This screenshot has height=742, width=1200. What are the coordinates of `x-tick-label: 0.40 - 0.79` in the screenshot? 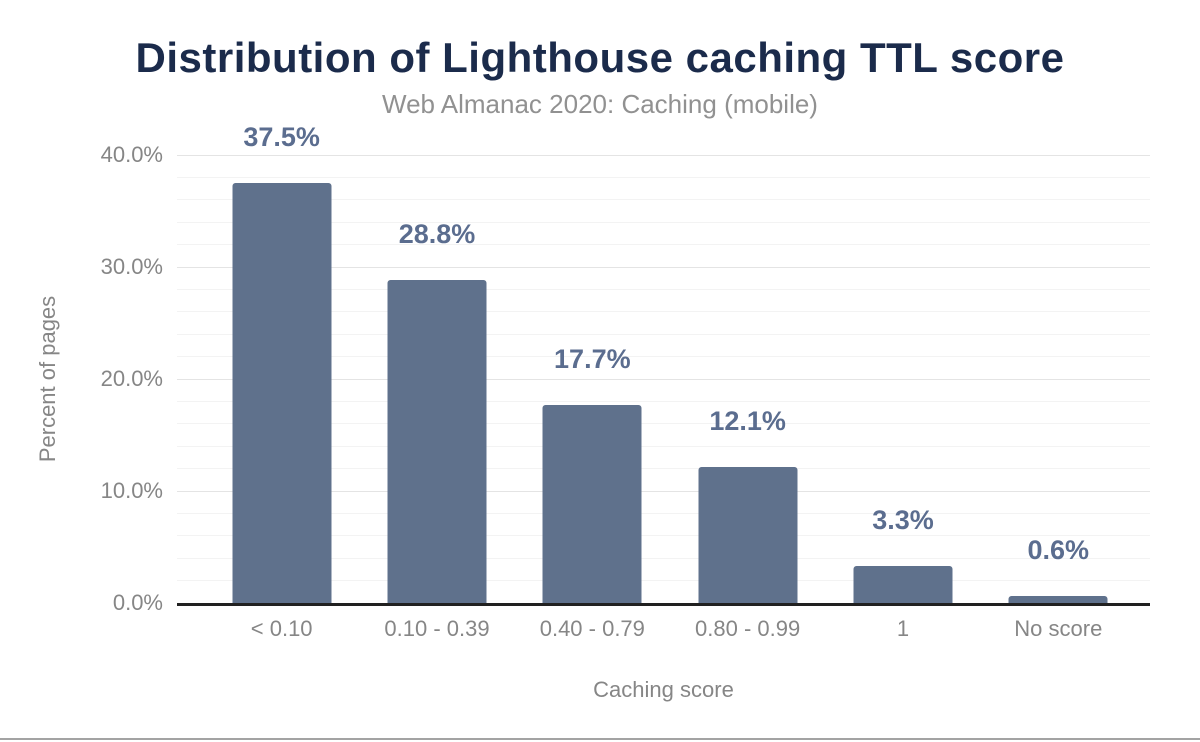 It's located at (592, 628).